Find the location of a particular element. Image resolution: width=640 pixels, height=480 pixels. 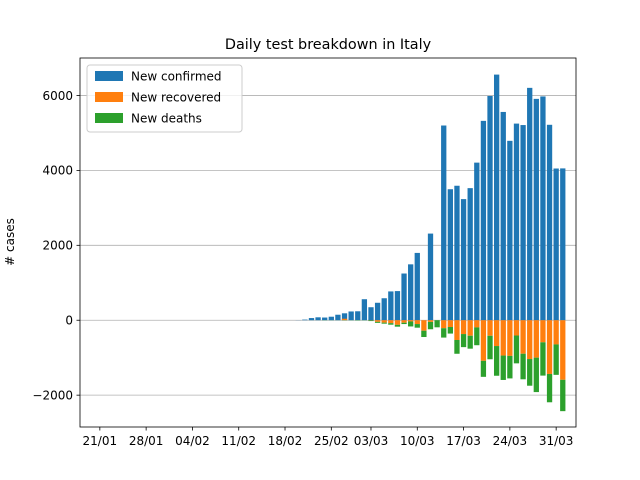

legend-entry-label: New deaths is located at coordinates (166, 118).